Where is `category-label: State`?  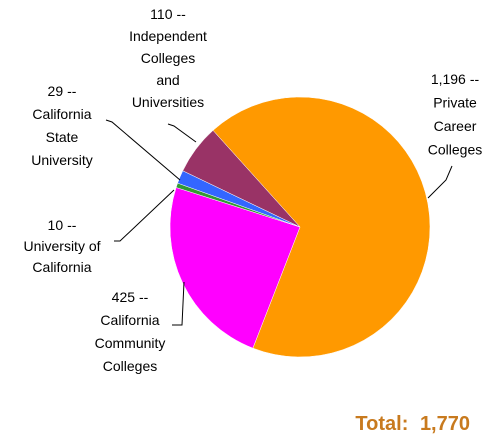 category-label: State is located at coordinates (62, 137).